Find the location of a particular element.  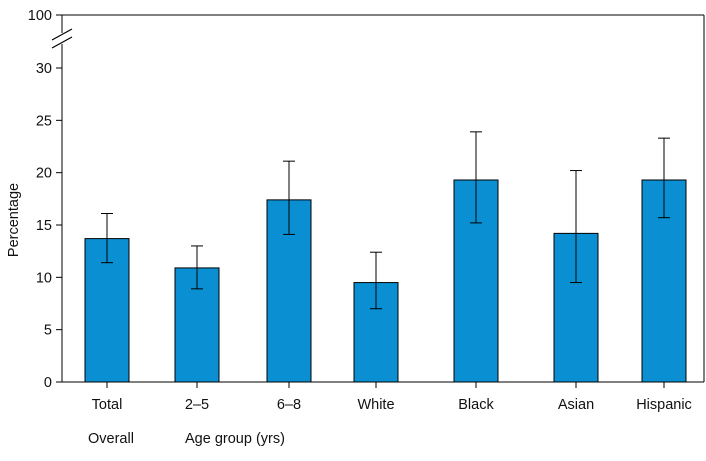

x-tick-label: 6–8 is located at coordinates (289, 405).